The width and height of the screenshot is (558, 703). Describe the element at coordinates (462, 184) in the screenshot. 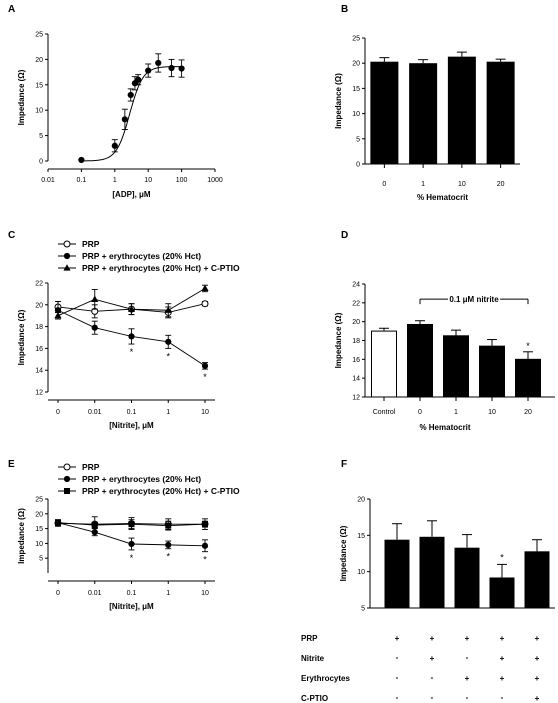

I see `panel-b-x-tick-label: 10` at that location.